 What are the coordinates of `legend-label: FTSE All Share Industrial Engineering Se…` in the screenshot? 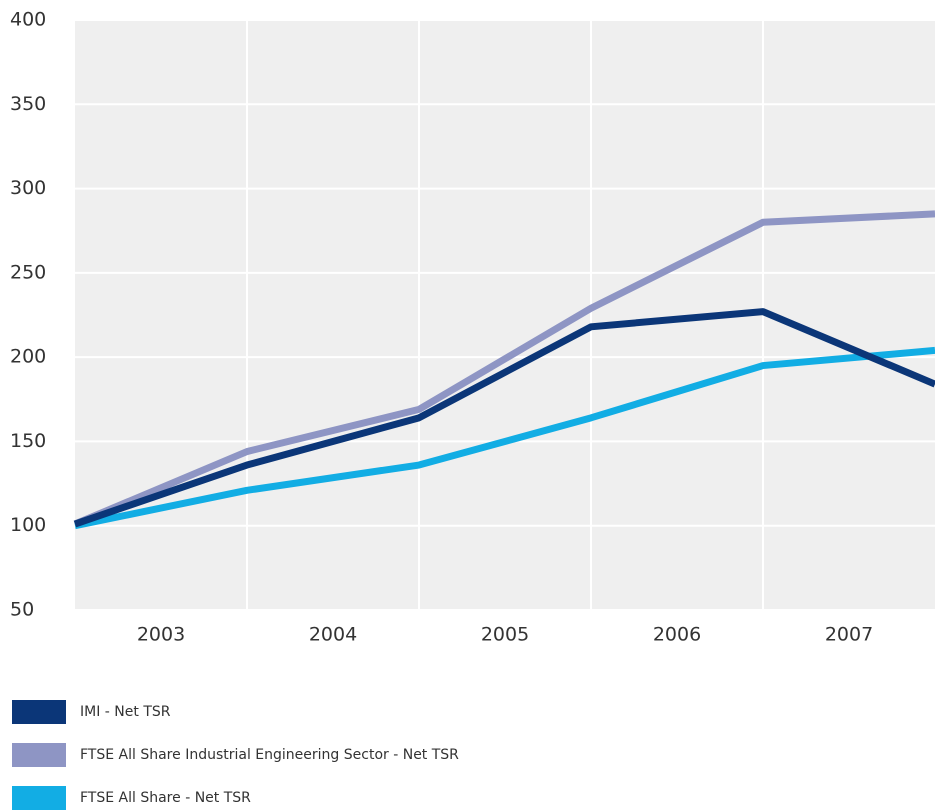 It's located at (269, 755).